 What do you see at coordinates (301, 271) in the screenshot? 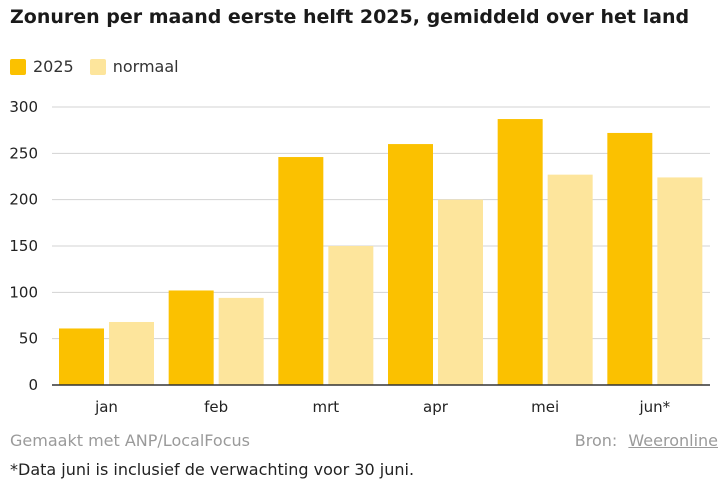
I see `bar-2025-mrt` at bounding box center [301, 271].